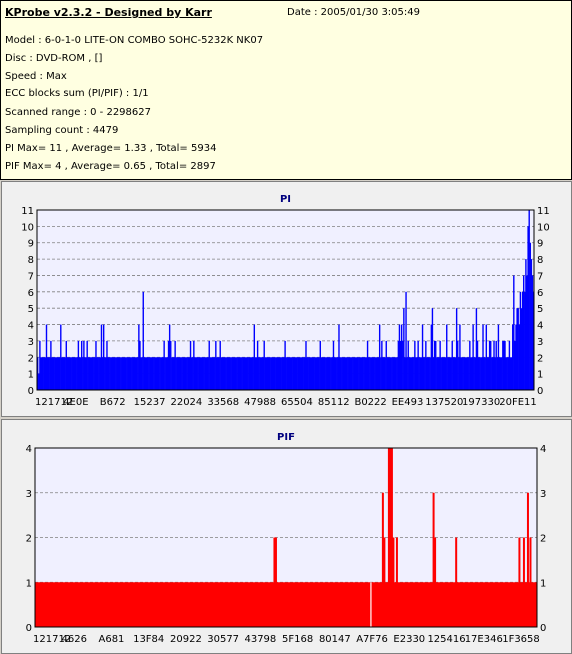  What do you see at coordinates (31, 276) in the screenshot?
I see `pi-ytick-left-label: 7` at bounding box center [31, 276].